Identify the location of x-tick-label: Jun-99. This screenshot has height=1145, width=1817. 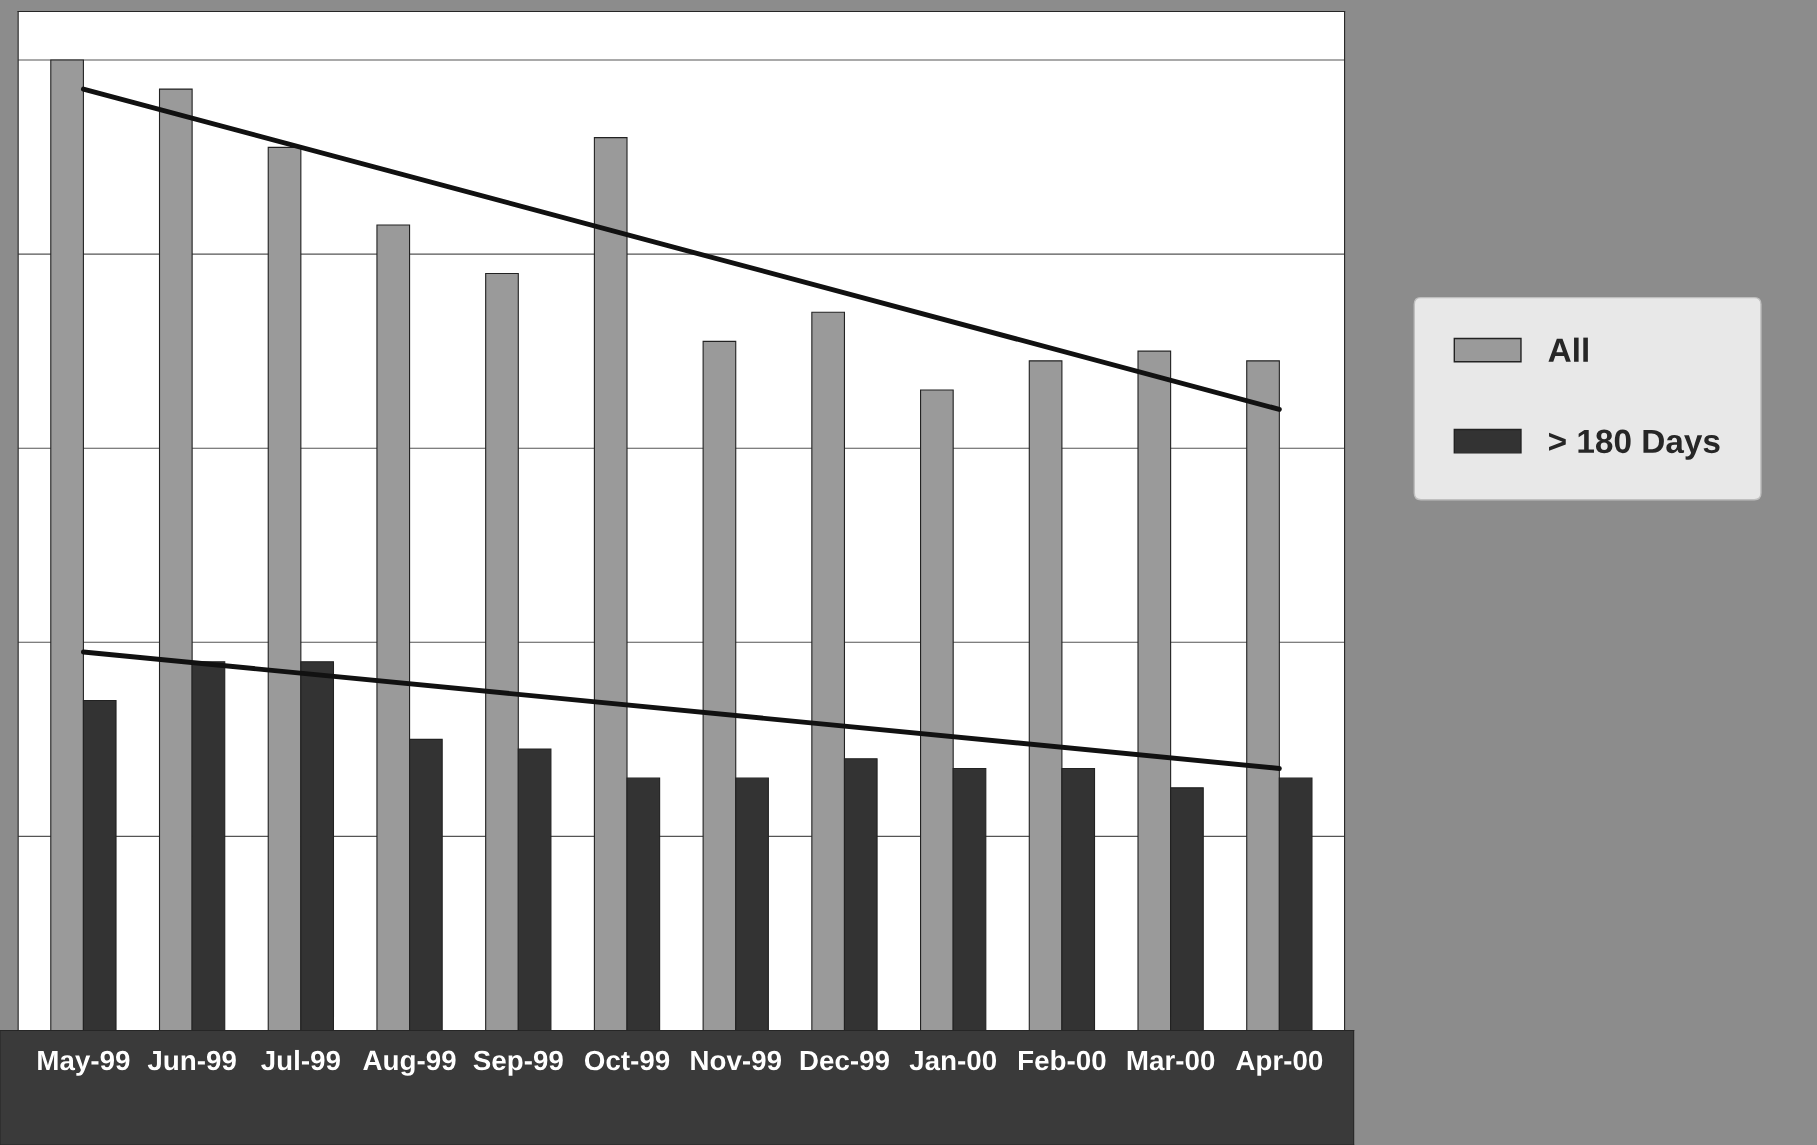
(191, 1060).